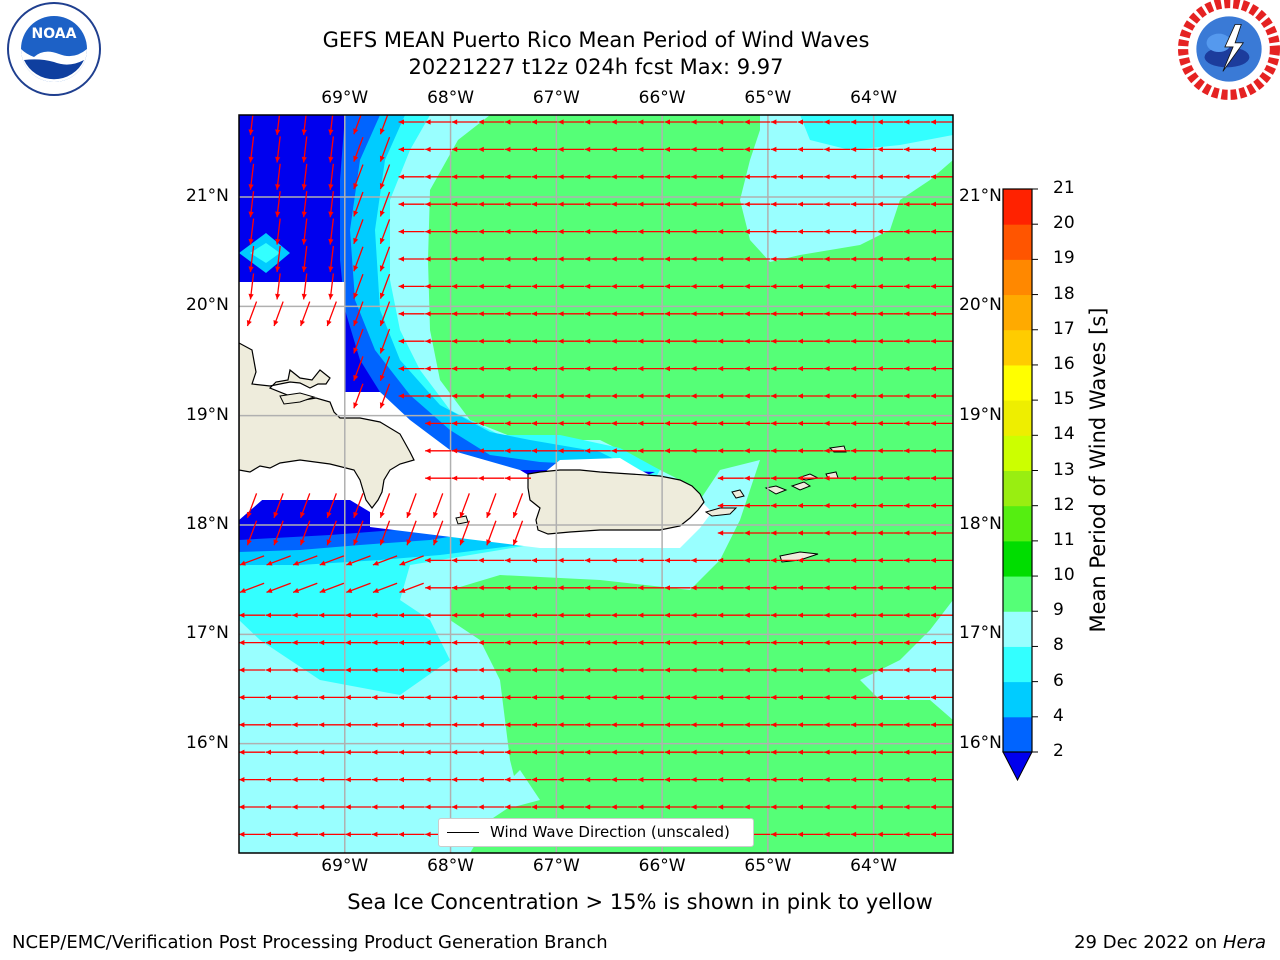 The height and width of the screenshot is (960, 1280). I want to click on noaa-logo: NOAA, so click(54, 49).